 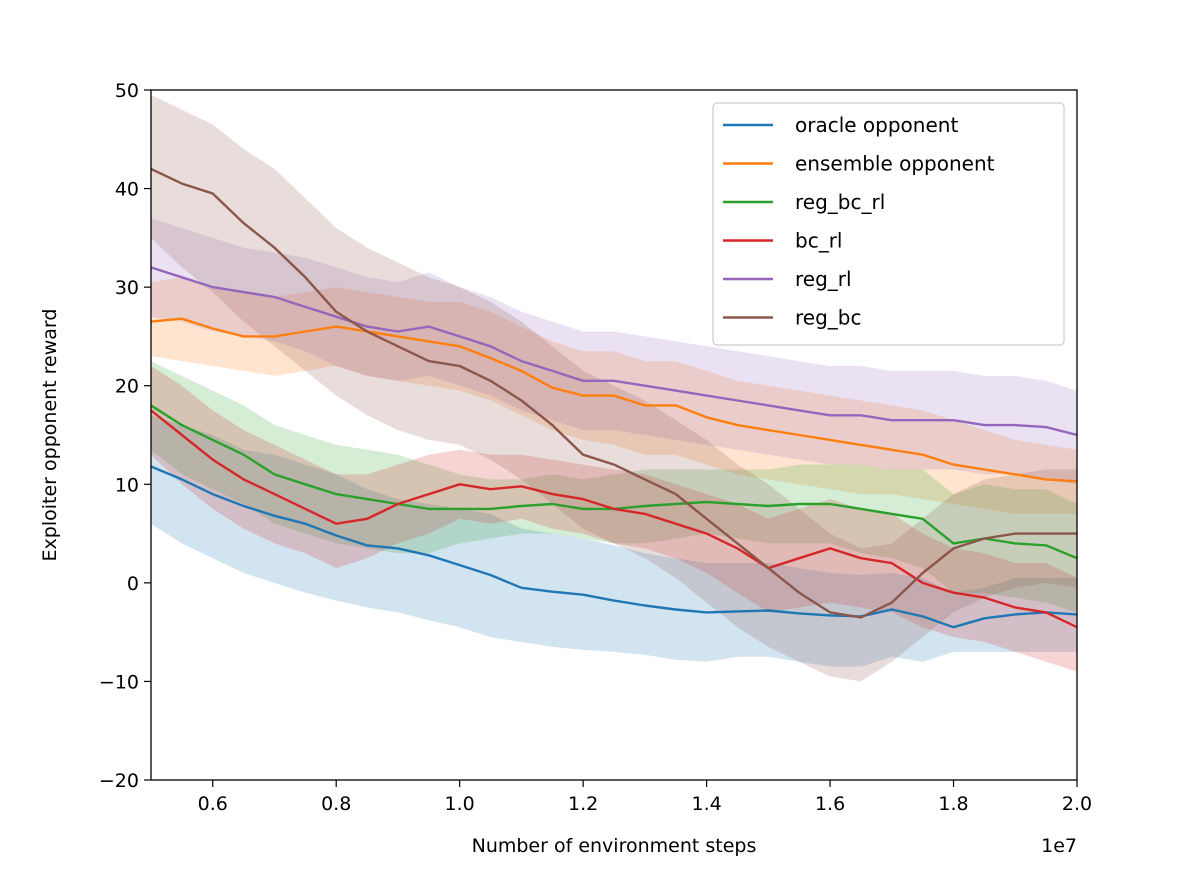 What do you see at coordinates (336, 804) in the screenshot?
I see `x-tick-label: 0.8` at bounding box center [336, 804].